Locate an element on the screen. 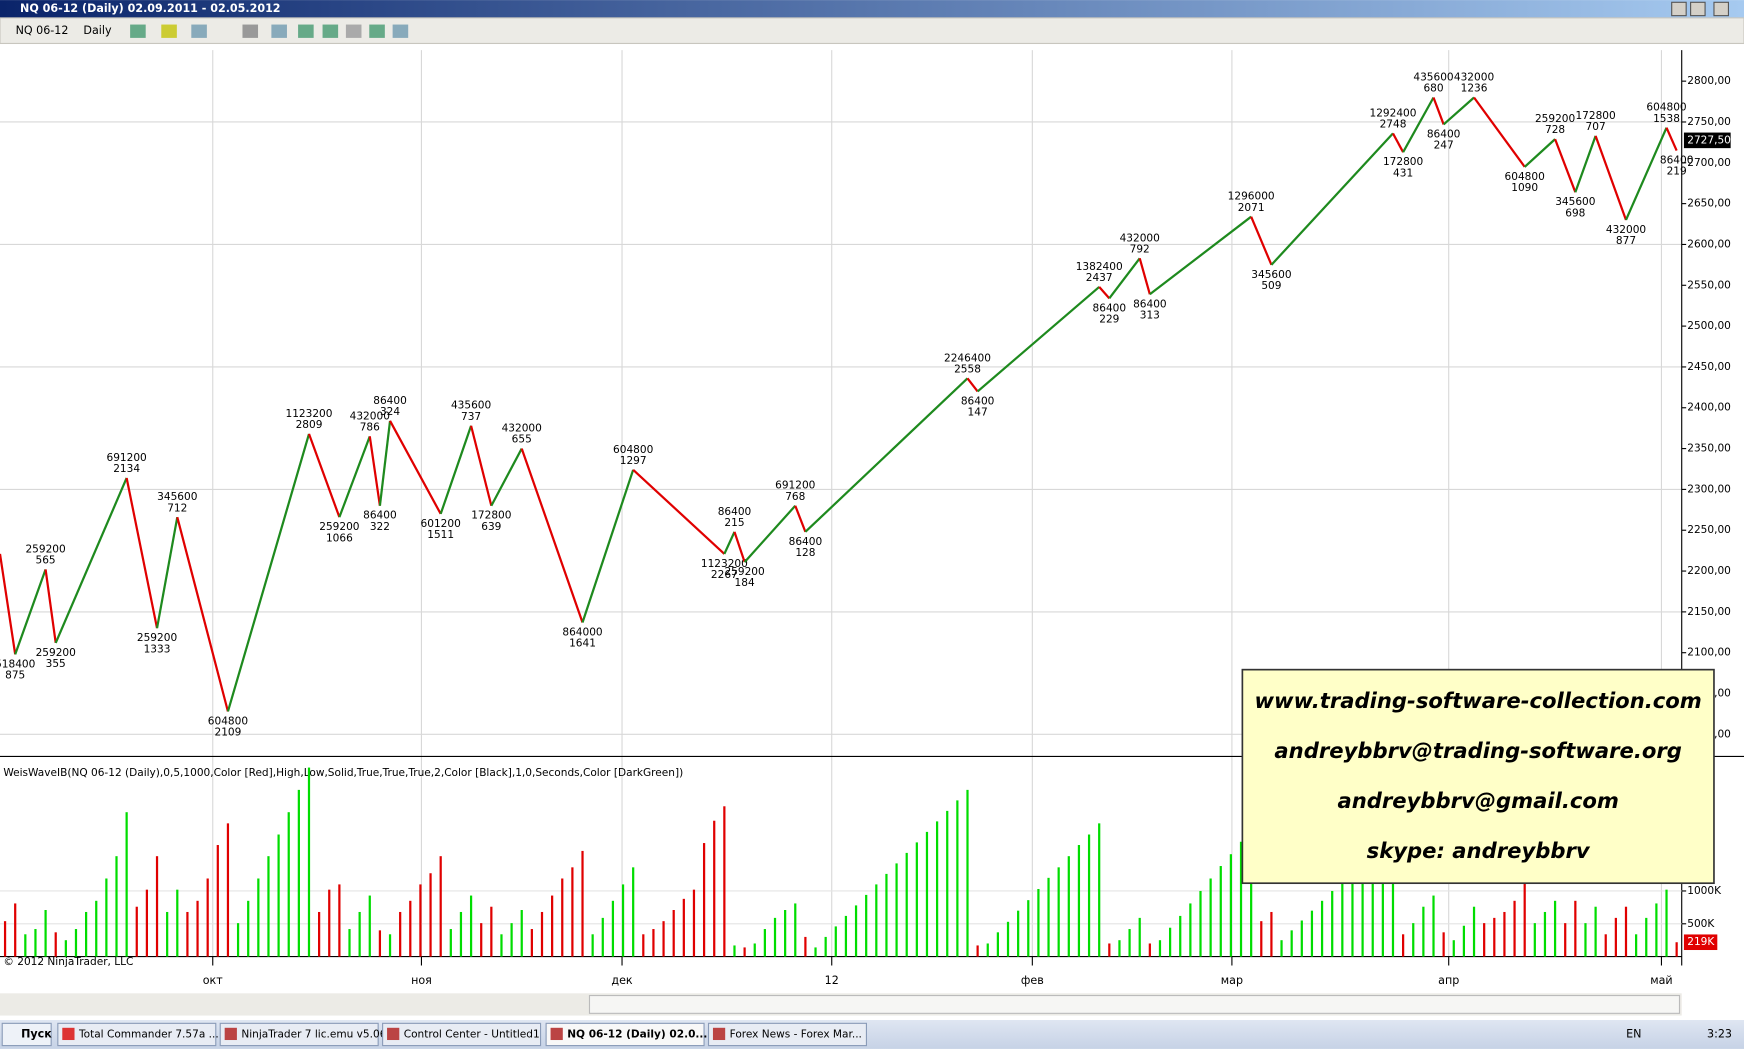  window-controls is located at coordinates (1700, 9).